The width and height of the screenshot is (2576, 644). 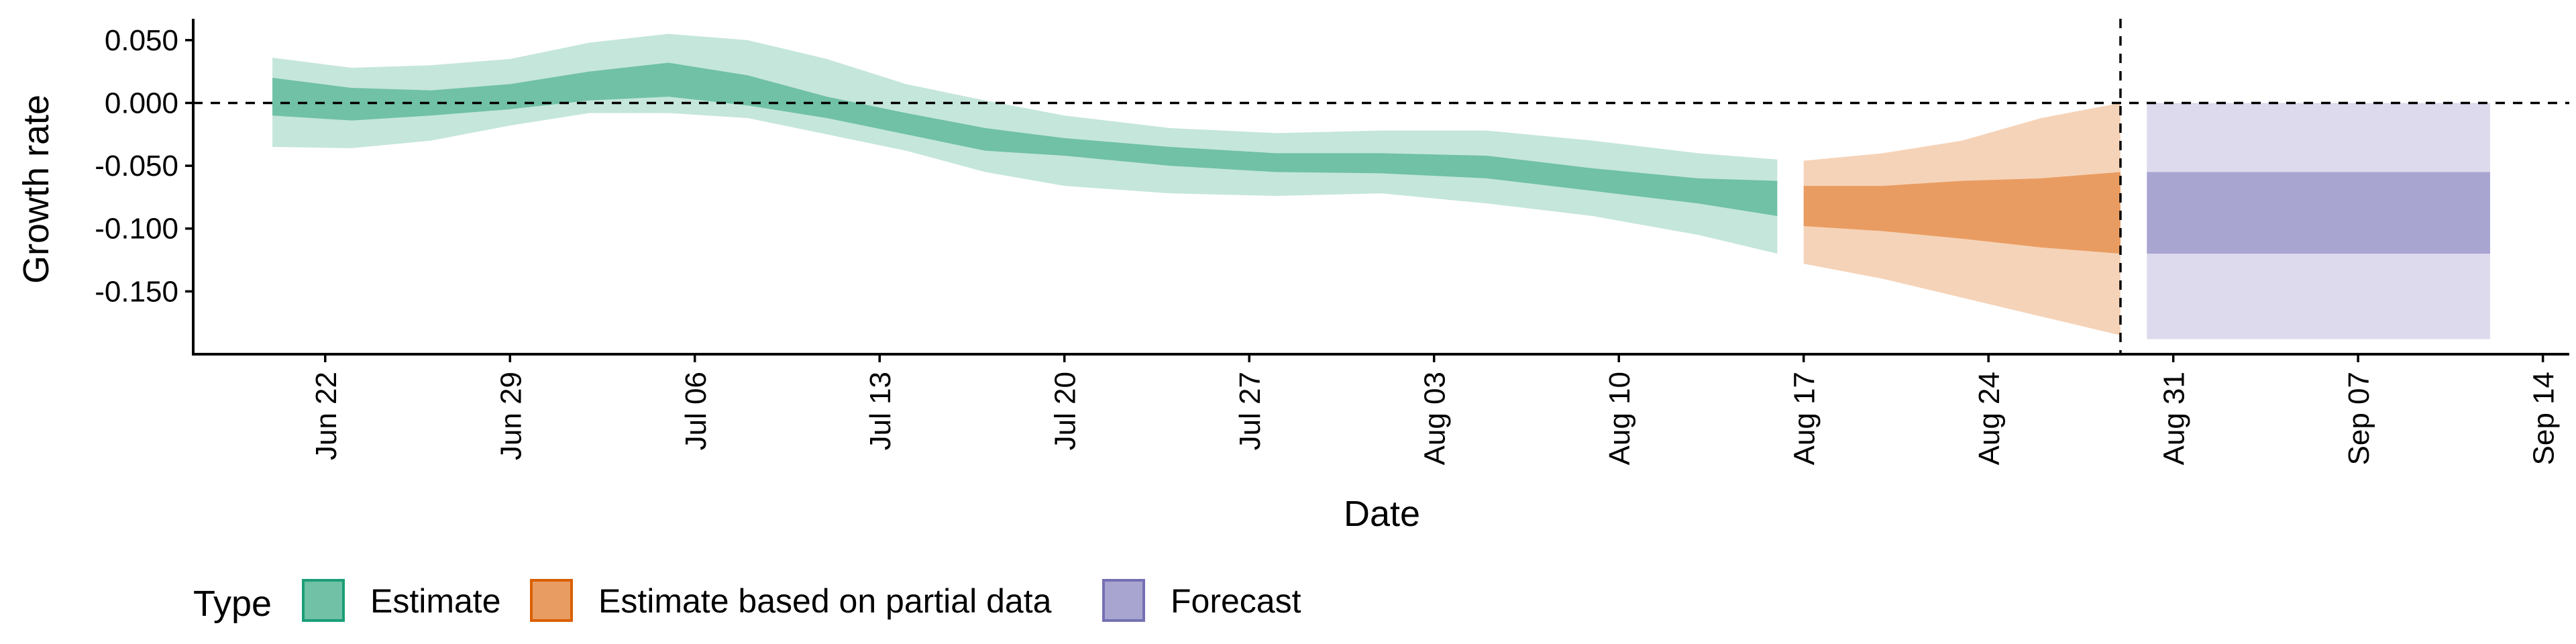 What do you see at coordinates (2544, 418) in the screenshot?
I see `x-tick-label: Sep 14` at bounding box center [2544, 418].